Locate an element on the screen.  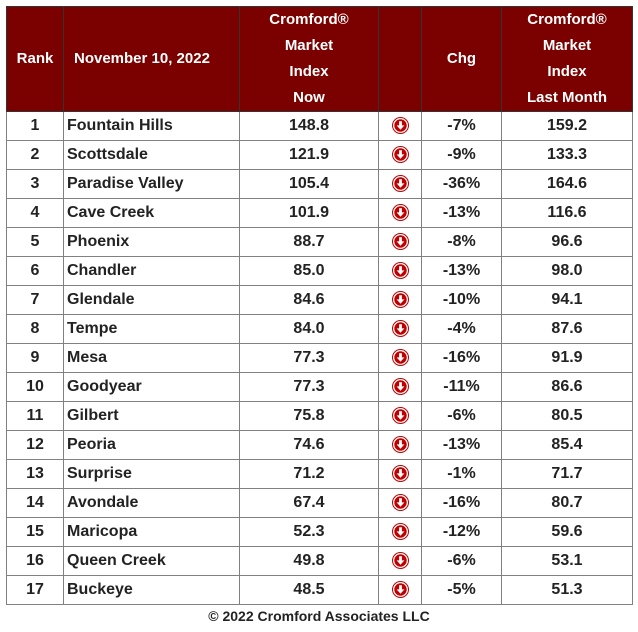
table-row: 3 Paradise Valley 105.4 -36% 164.6 is located at coordinates (319, 184).